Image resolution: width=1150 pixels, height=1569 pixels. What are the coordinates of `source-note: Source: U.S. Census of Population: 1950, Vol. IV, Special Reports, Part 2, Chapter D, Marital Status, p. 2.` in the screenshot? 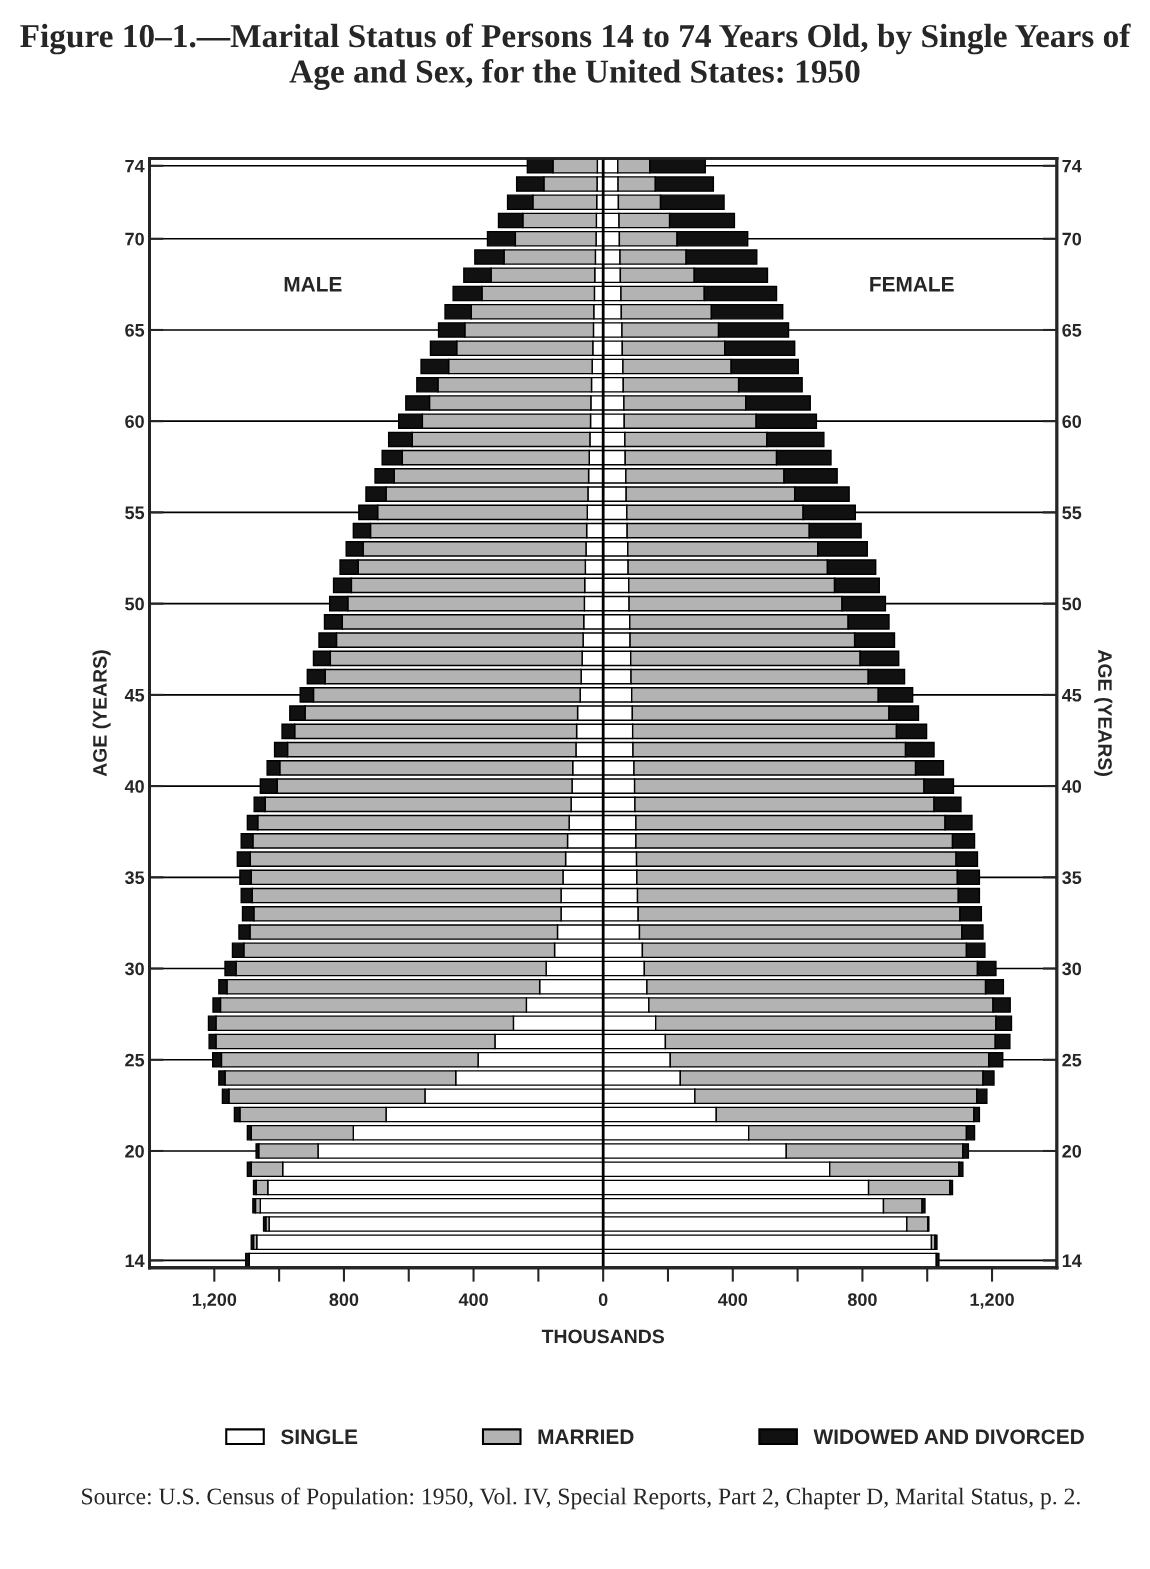 It's located at (581, 1498).